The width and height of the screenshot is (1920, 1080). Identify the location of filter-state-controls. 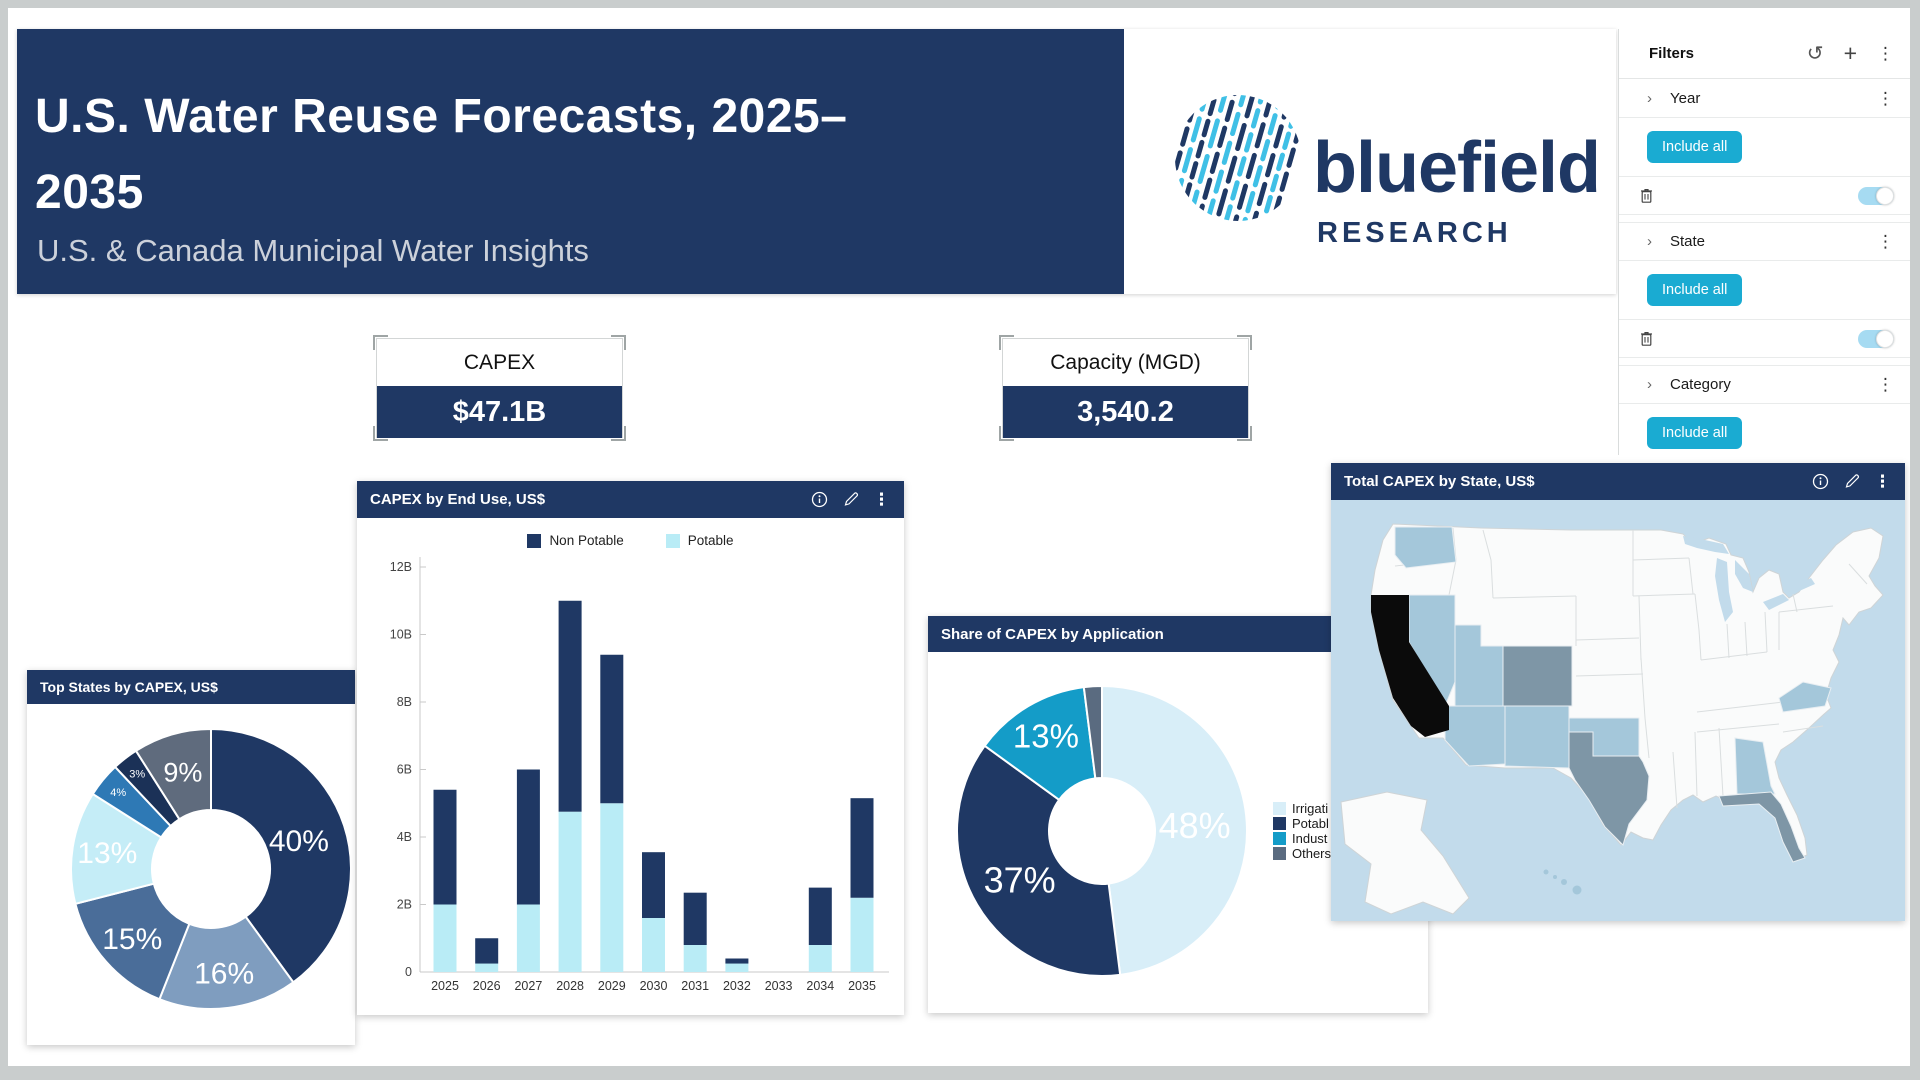
(1764, 338).